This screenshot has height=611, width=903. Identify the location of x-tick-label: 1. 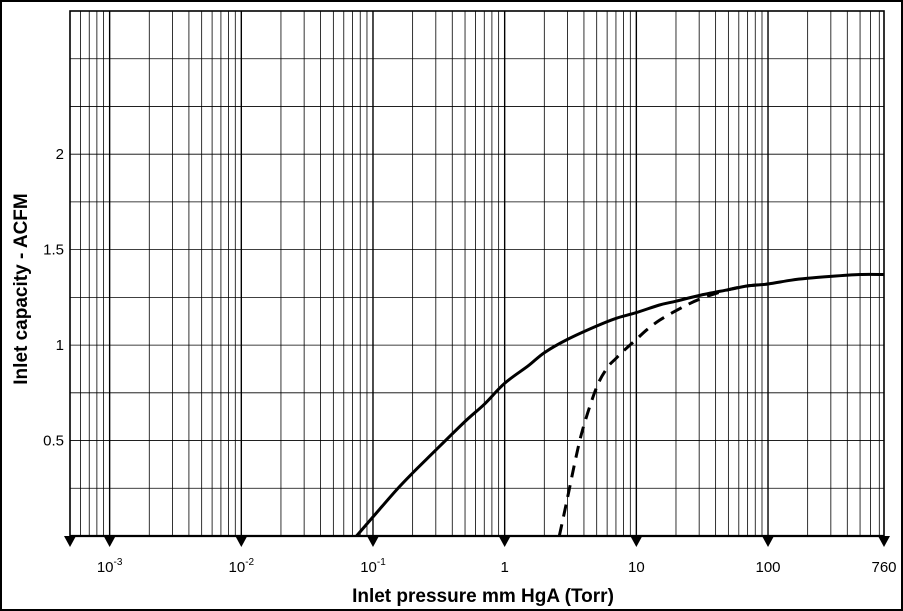
(504, 567).